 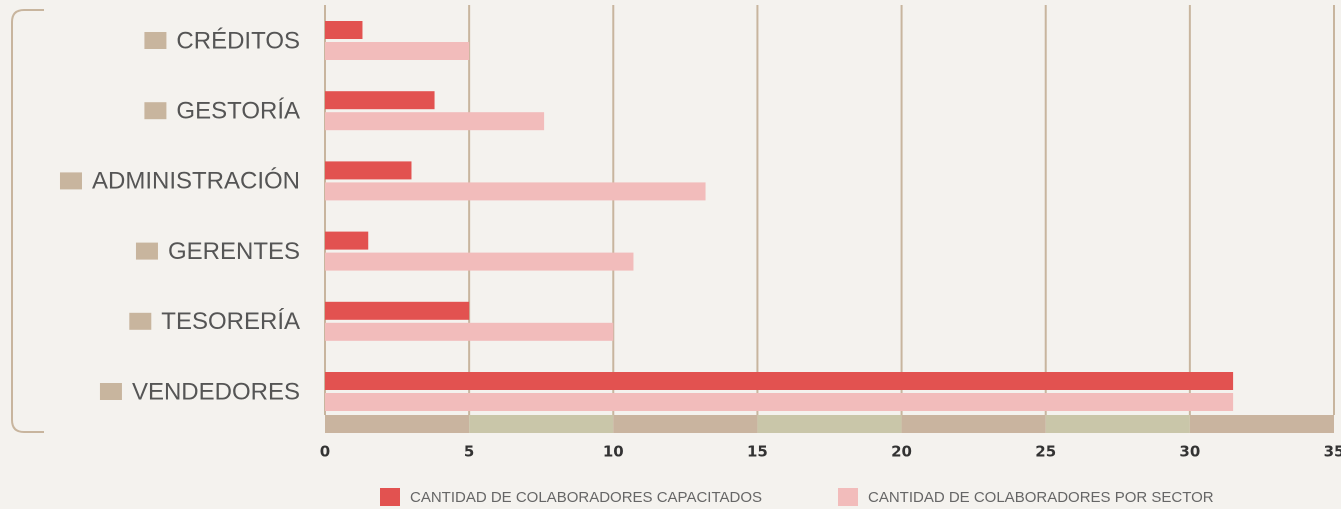 I want to click on category-label: ADMINISTRACIÓN, so click(x=196, y=181).